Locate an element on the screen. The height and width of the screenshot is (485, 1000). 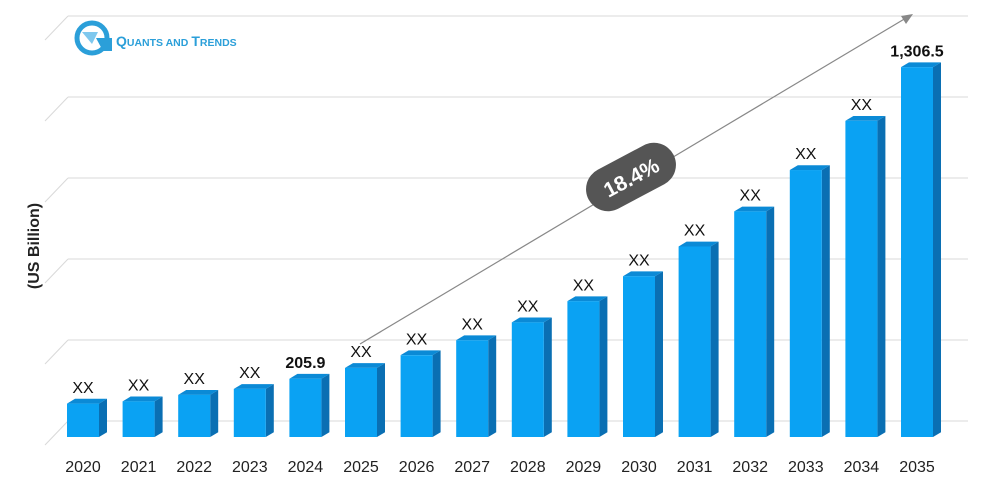
bar-2029 is located at coordinates (587, 366).